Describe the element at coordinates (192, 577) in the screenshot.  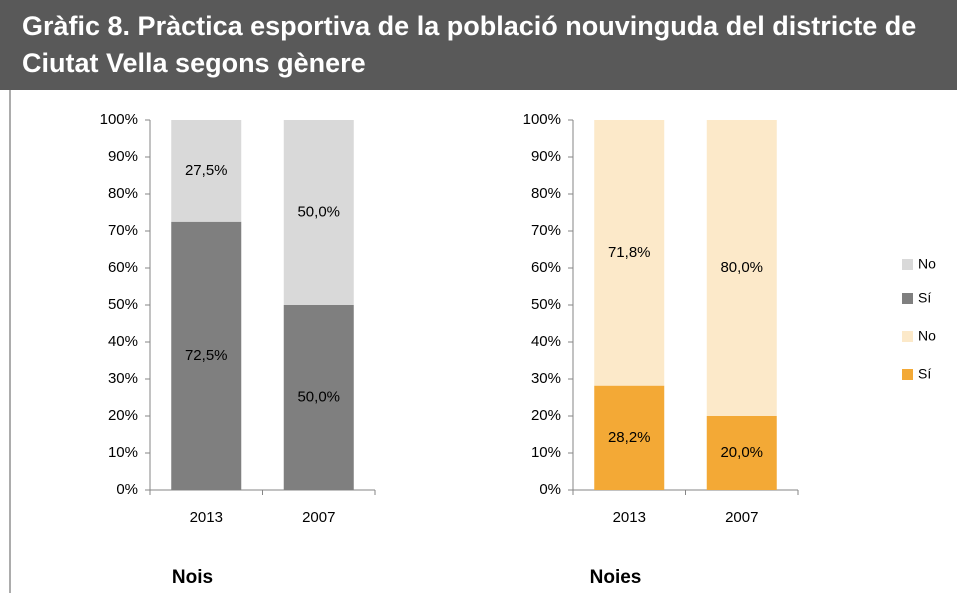
I see `chart-title: Nois` at that location.